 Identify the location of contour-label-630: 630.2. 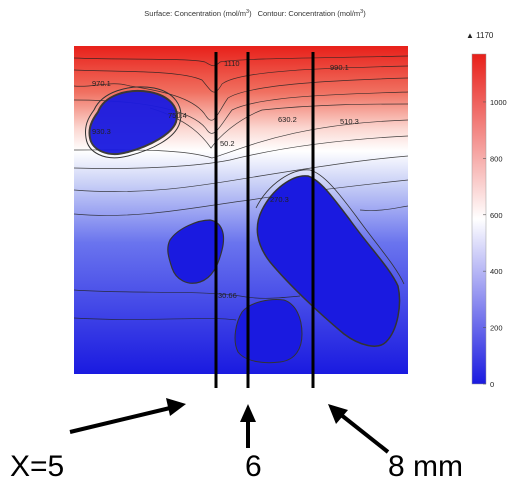
(287, 119).